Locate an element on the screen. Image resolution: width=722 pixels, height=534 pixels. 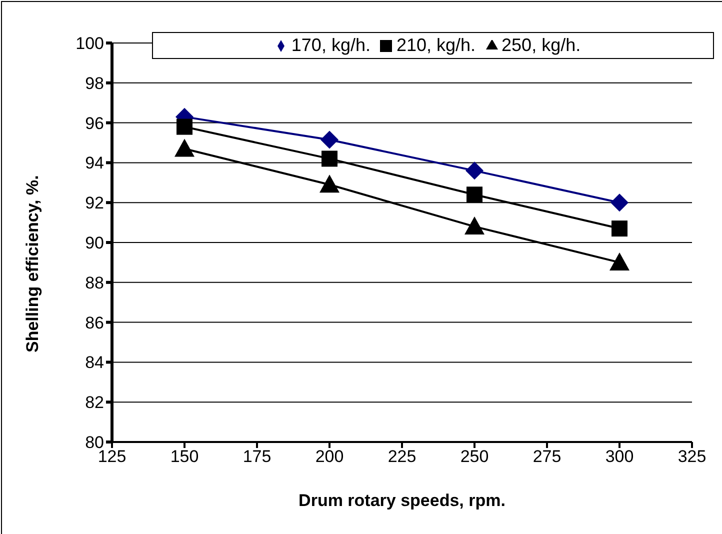
x-tick-label: 200 is located at coordinates (329, 456).